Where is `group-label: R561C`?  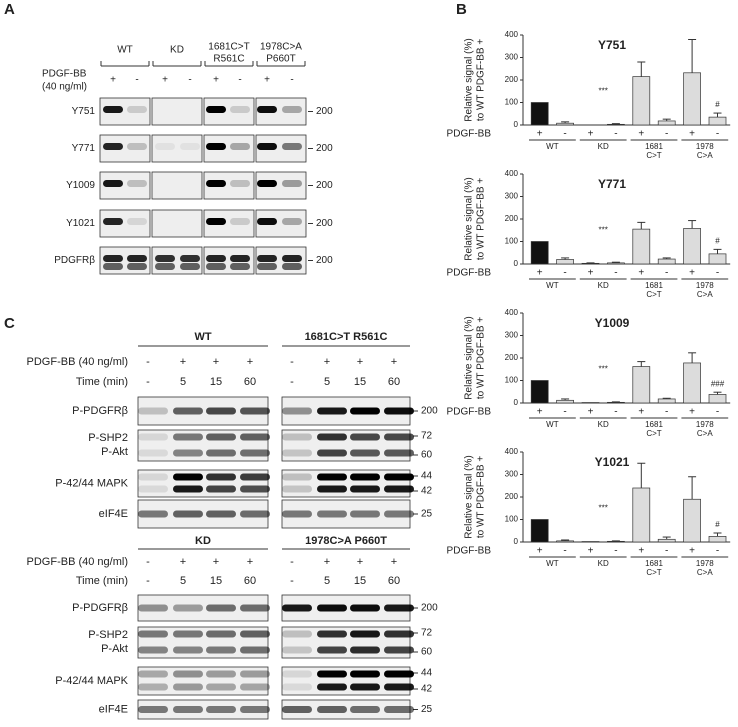
group-label: R561C is located at coordinates (228, 59).